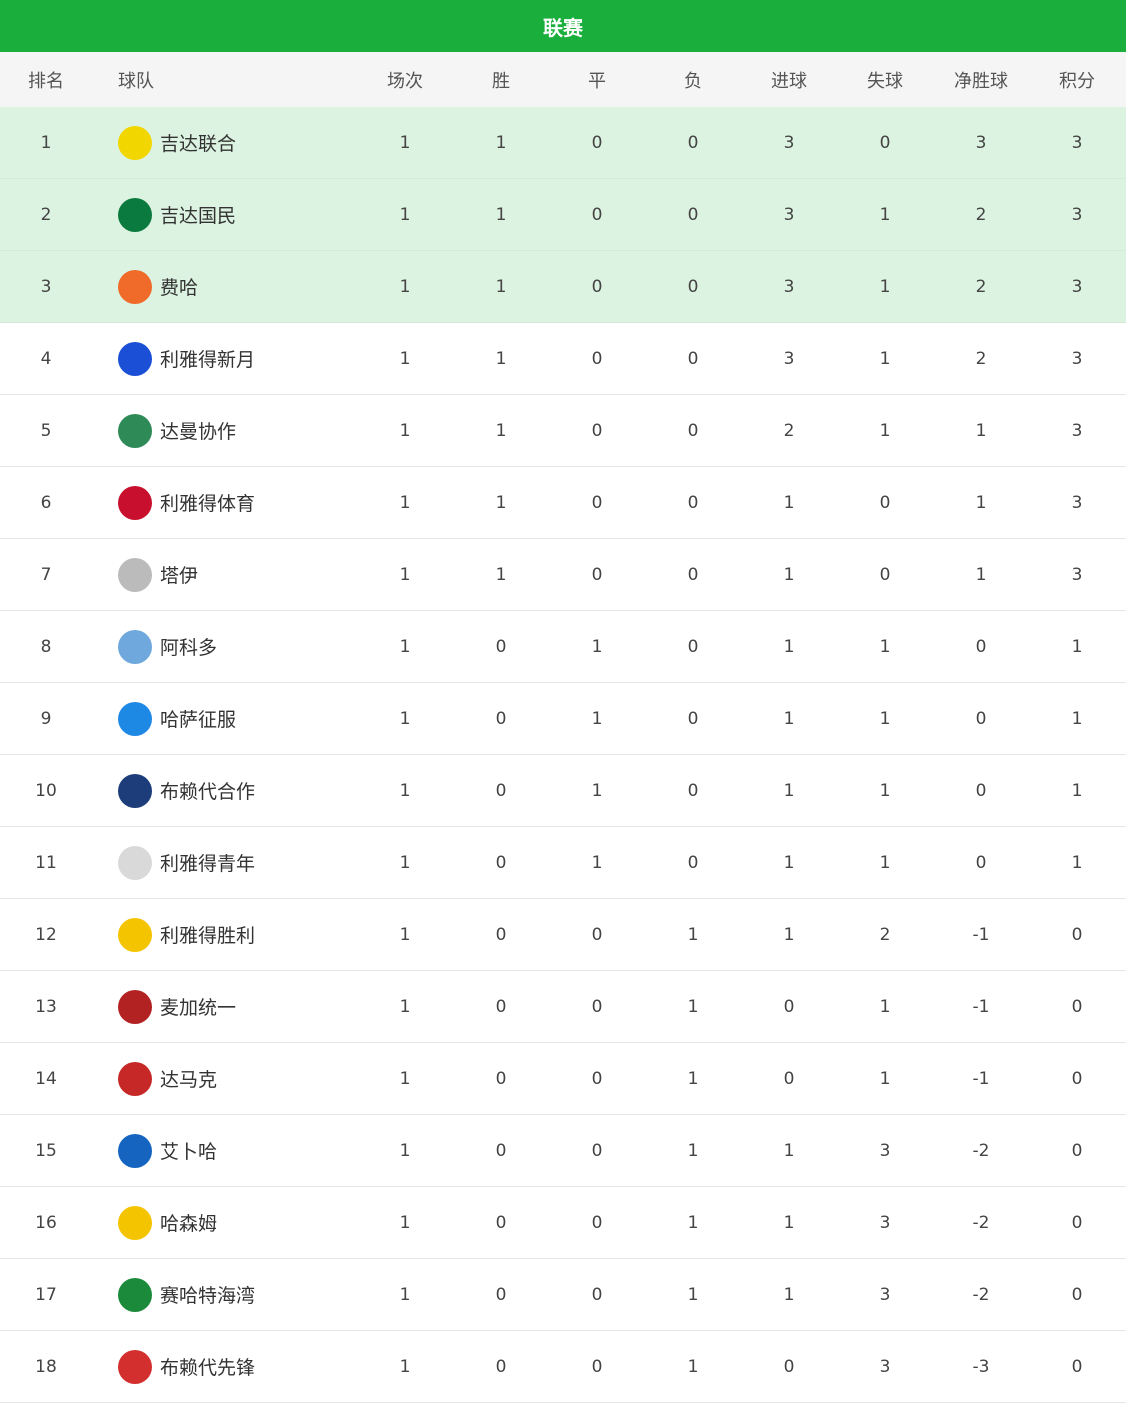  Describe the element at coordinates (563, 791) in the screenshot. I see `table-row: 10 布赖代合作 1 0 1 0 1 1 0 1` at that location.